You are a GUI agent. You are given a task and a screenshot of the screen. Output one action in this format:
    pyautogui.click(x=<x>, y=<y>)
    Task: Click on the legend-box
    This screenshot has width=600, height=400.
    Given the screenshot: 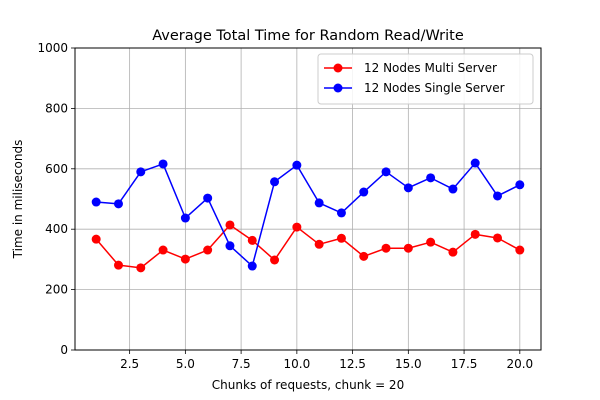 What is the action you would take?
    pyautogui.click(x=425, y=79)
    